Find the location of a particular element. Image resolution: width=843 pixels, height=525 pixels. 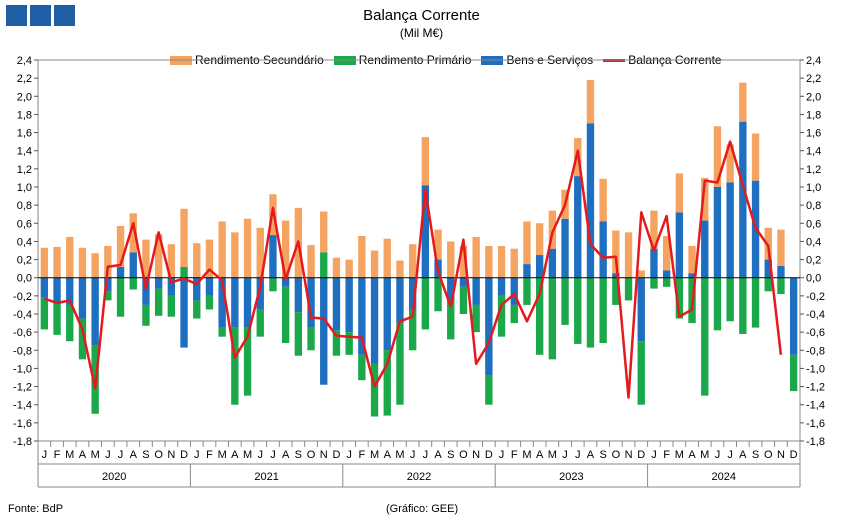

year-label: 2020 is located at coordinates (114, 477).